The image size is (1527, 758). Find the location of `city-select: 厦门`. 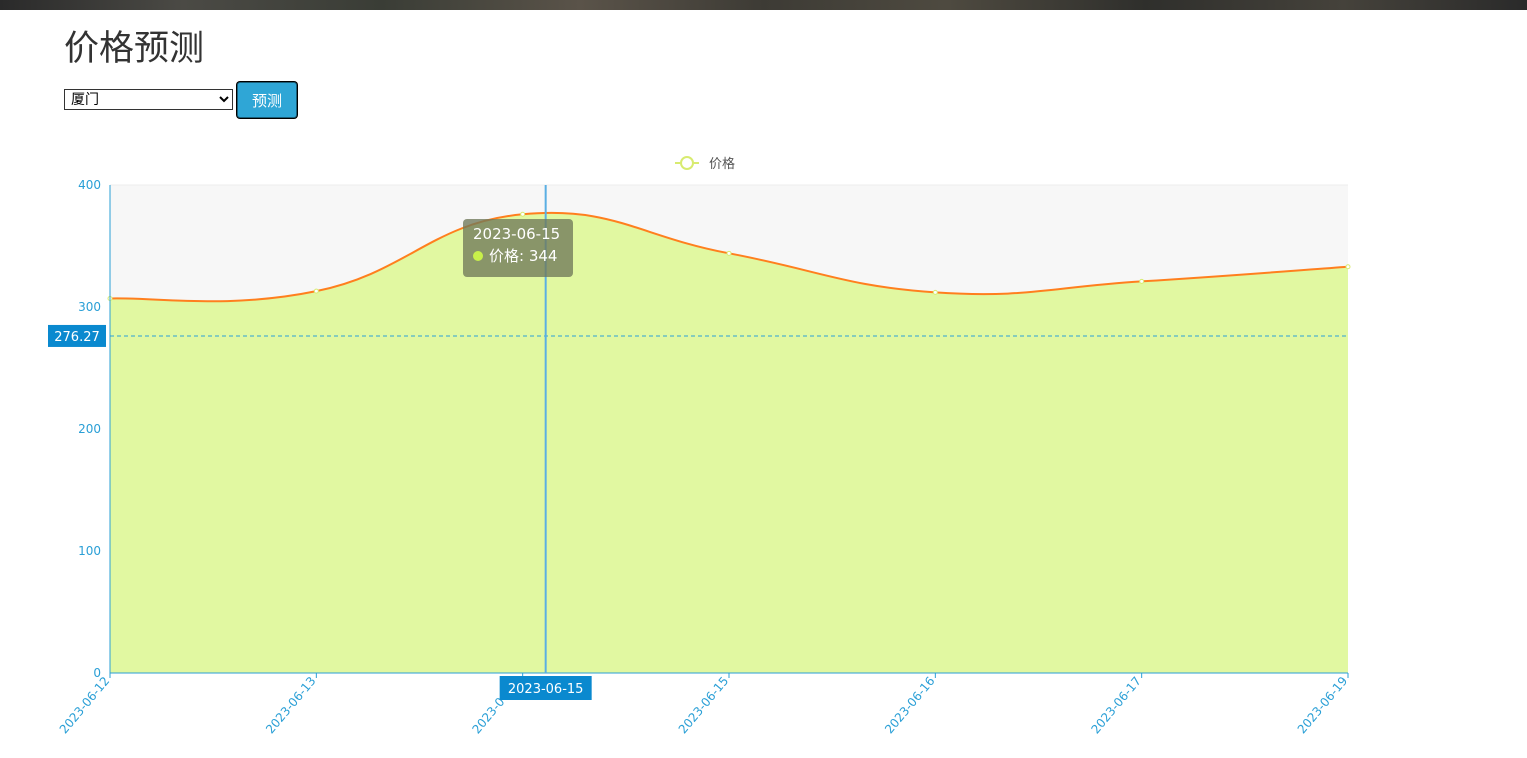

city-select: 厦门 is located at coordinates (148, 99).